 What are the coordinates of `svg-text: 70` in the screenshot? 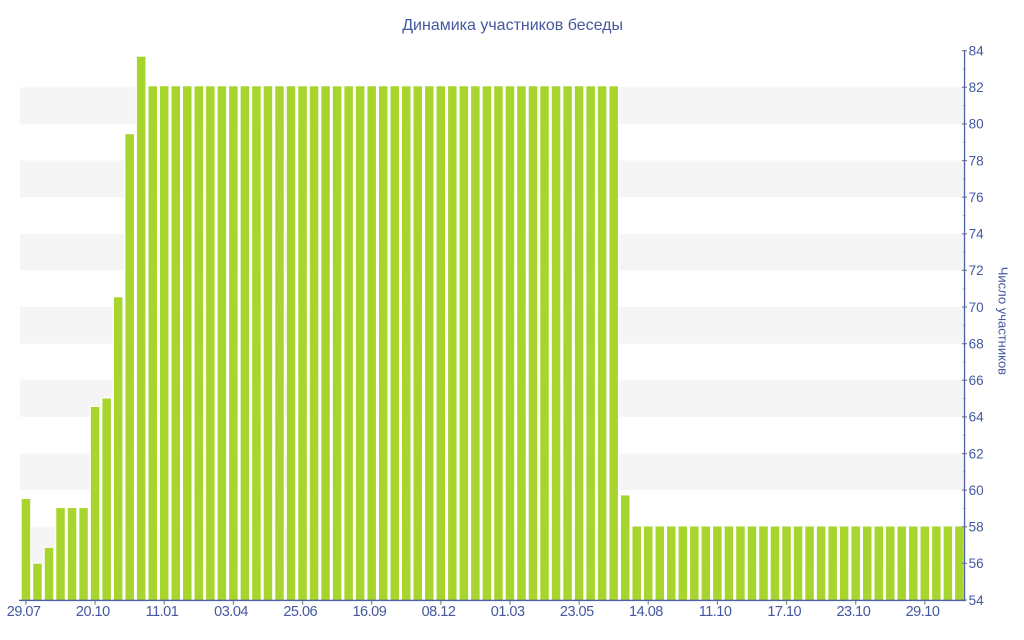 It's located at (976, 307).